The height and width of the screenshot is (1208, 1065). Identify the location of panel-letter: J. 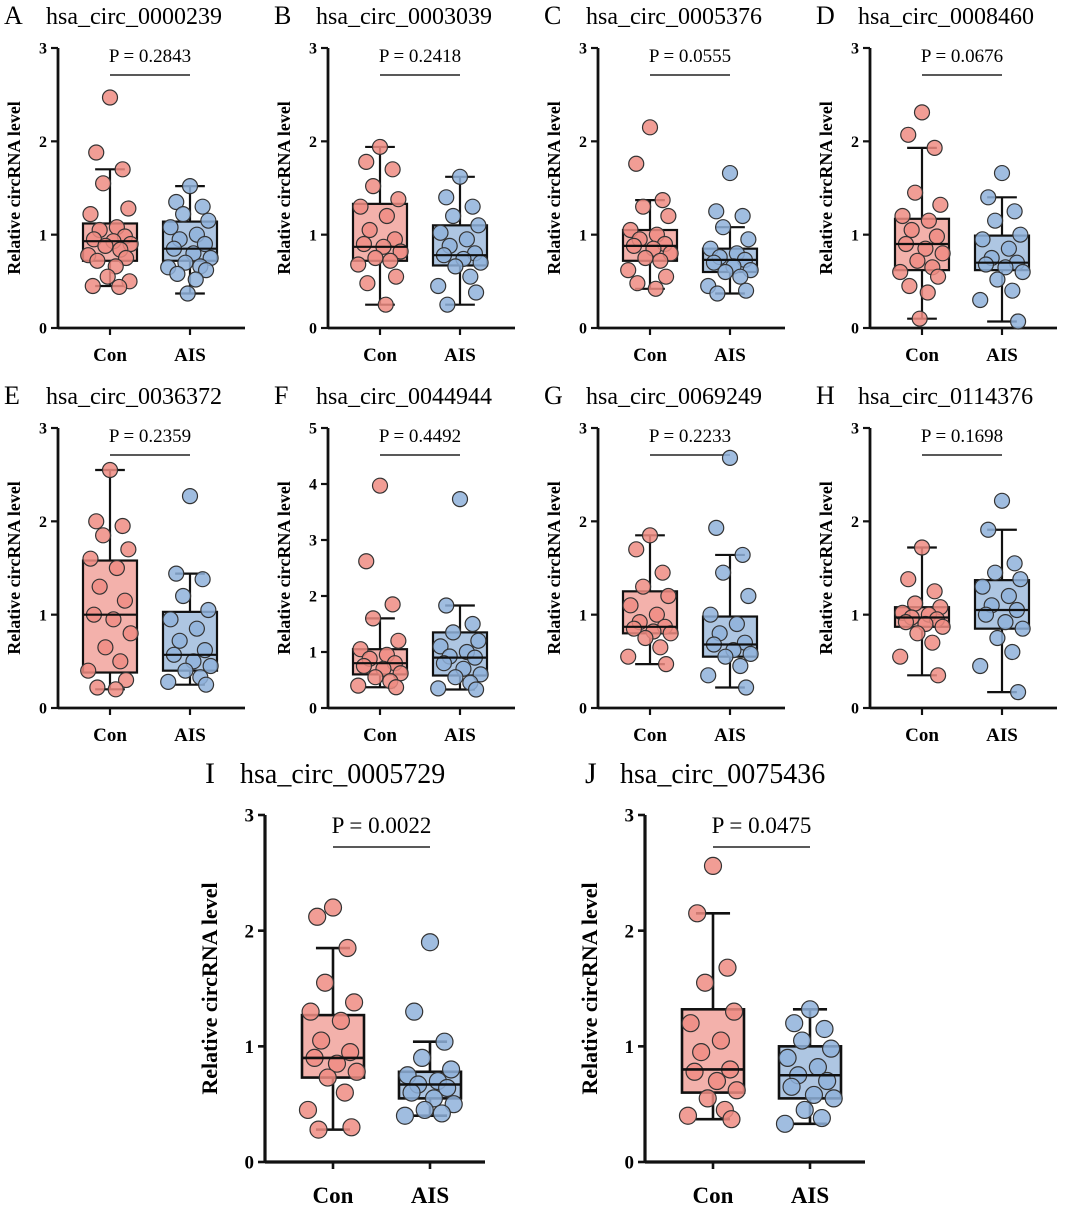
(591, 773).